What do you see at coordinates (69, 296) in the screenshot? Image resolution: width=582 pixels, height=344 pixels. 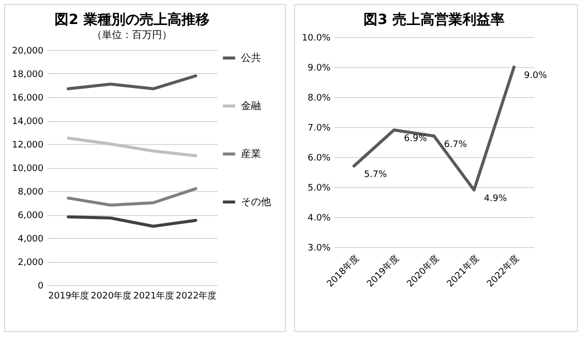 I see `x-tick-label: 2019年度` at bounding box center [69, 296].